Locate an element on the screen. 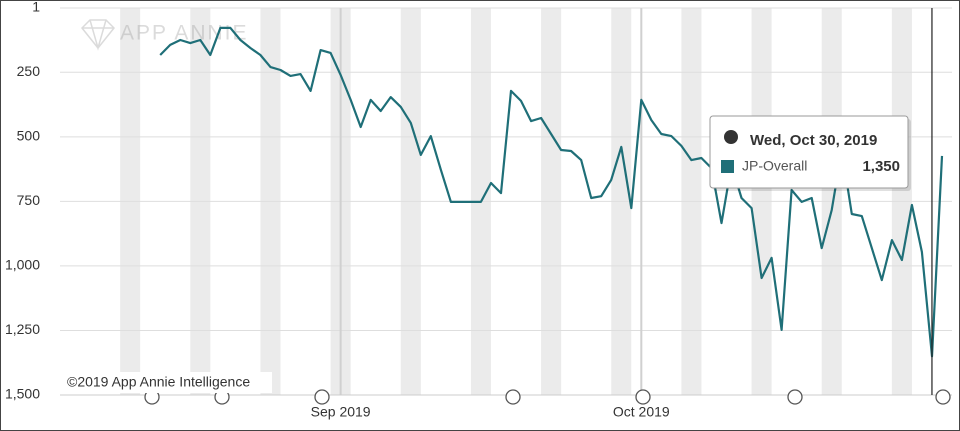  watermark-text: APP ANNIE is located at coordinates (184, 33).